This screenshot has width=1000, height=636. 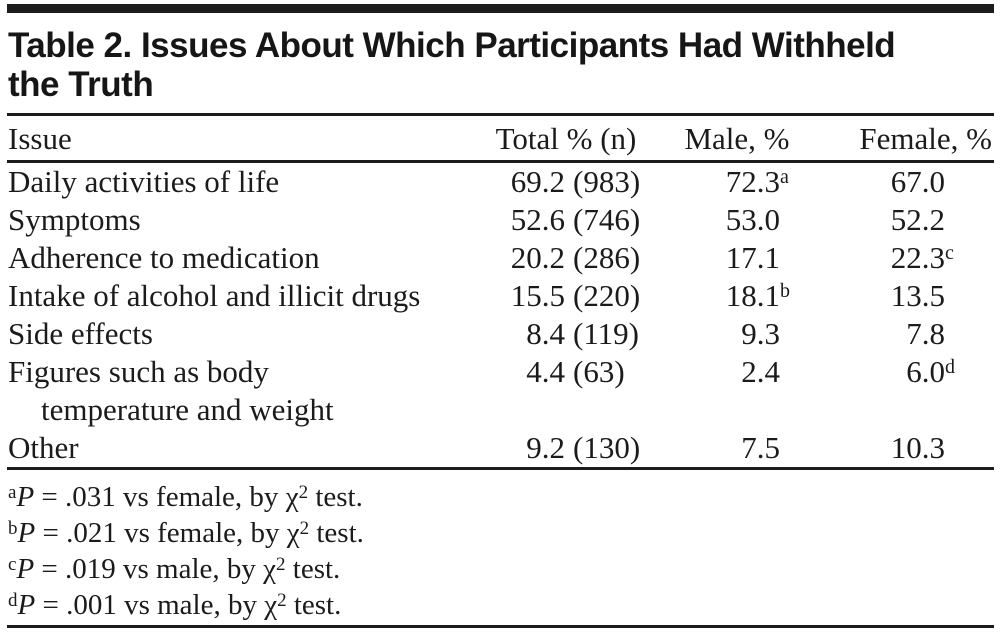 What do you see at coordinates (607, 295) in the screenshot?
I see `total-n: (220)` at bounding box center [607, 295].